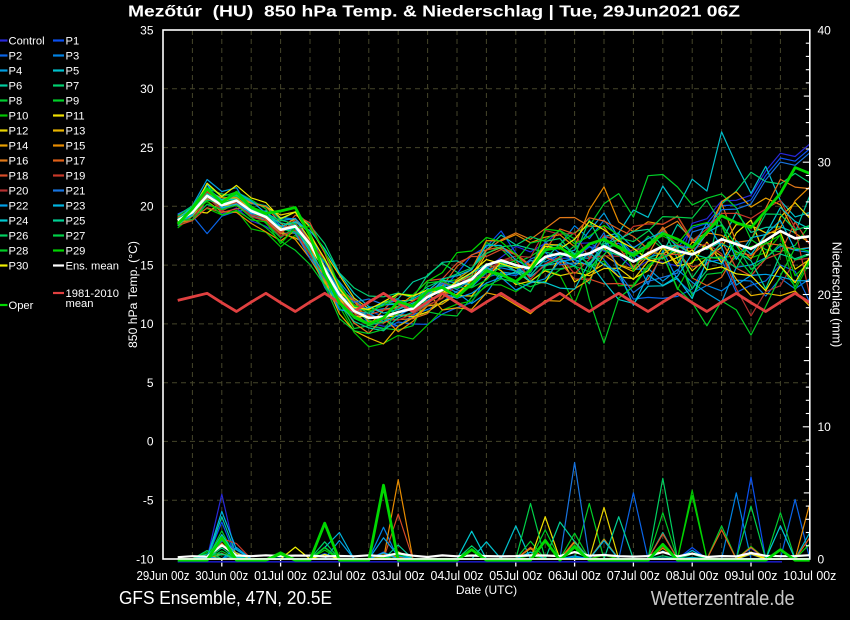 This screenshot has width=850, height=620. What do you see at coordinates (692, 576) in the screenshot?
I see `svg-text: 08Jul 00z` at bounding box center [692, 576].